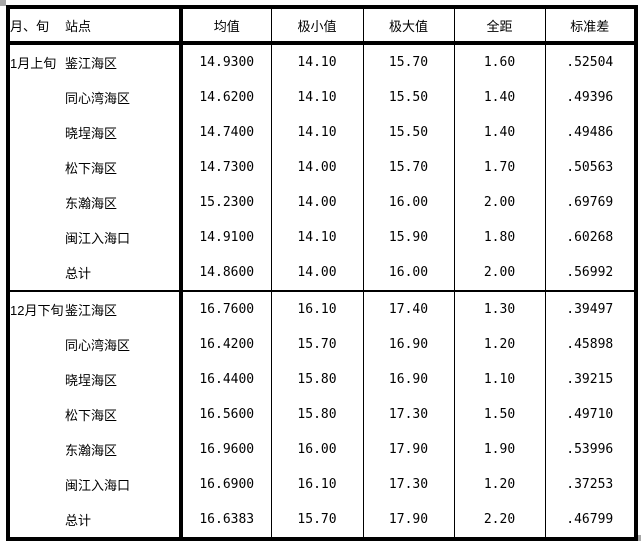 The image size is (641, 541). What do you see at coordinates (225, 132) in the screenshot?
I see `cell-mean: 14.7400` at bounding box center [225, 132].